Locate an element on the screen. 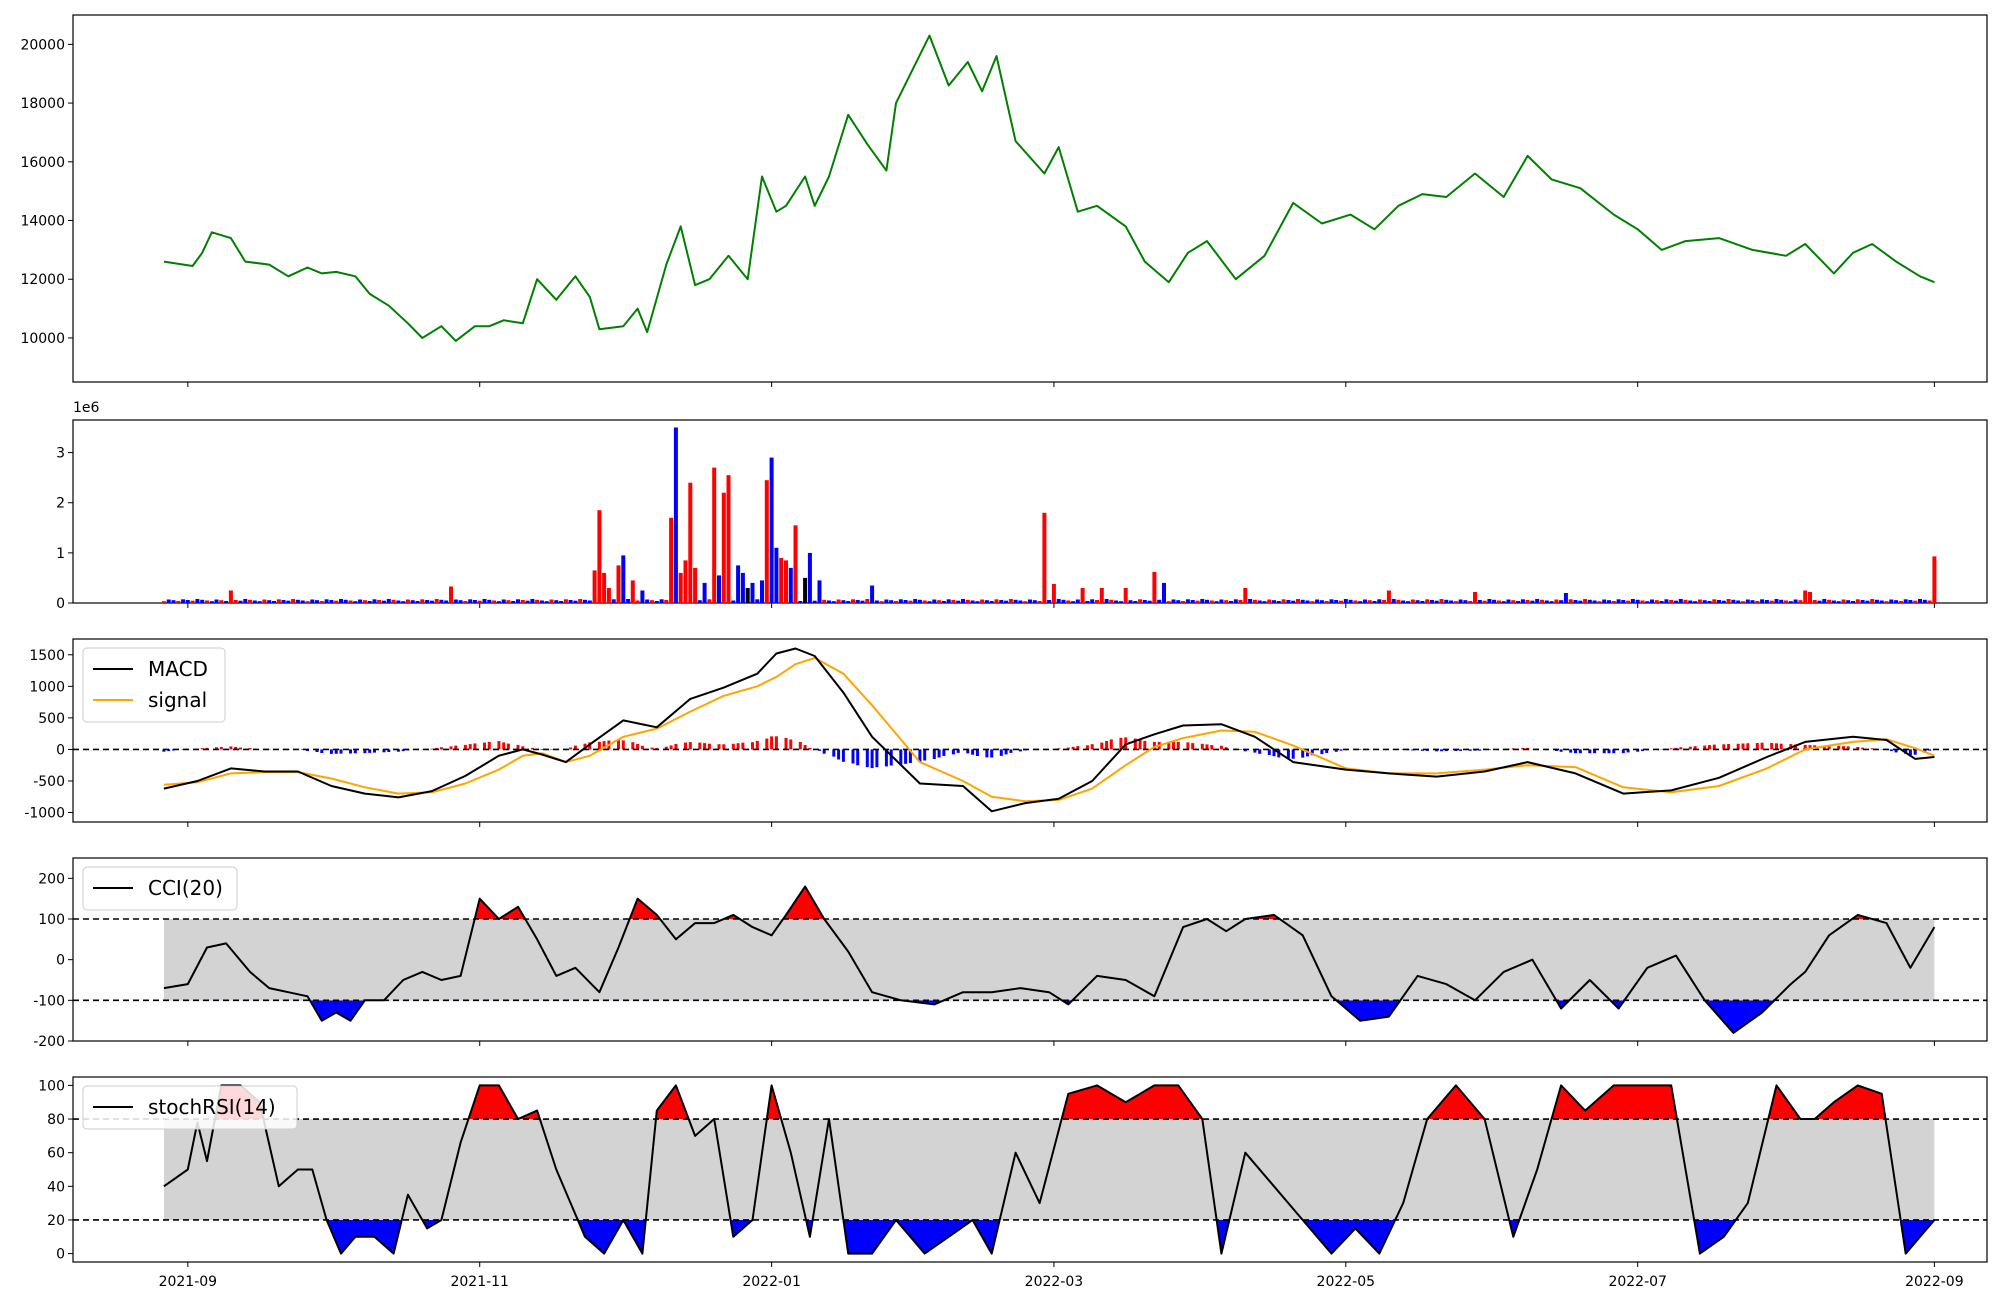  legend: CCI(20) is located at coordinates (160, 888).